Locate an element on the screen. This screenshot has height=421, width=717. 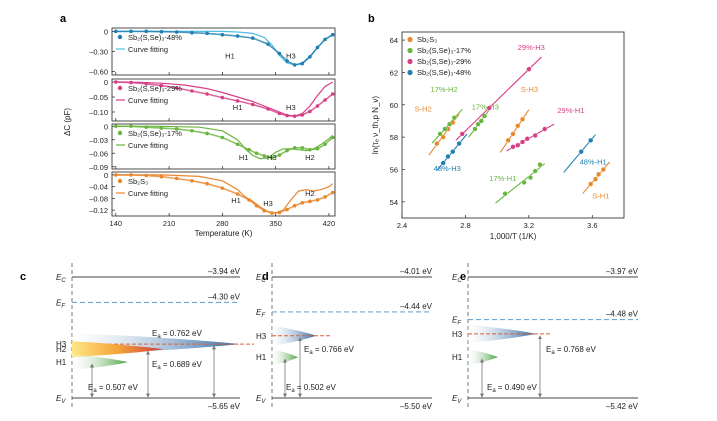
legend-label: Sb₂(S,Se)₃-29% is located at coordinates (444, 61).